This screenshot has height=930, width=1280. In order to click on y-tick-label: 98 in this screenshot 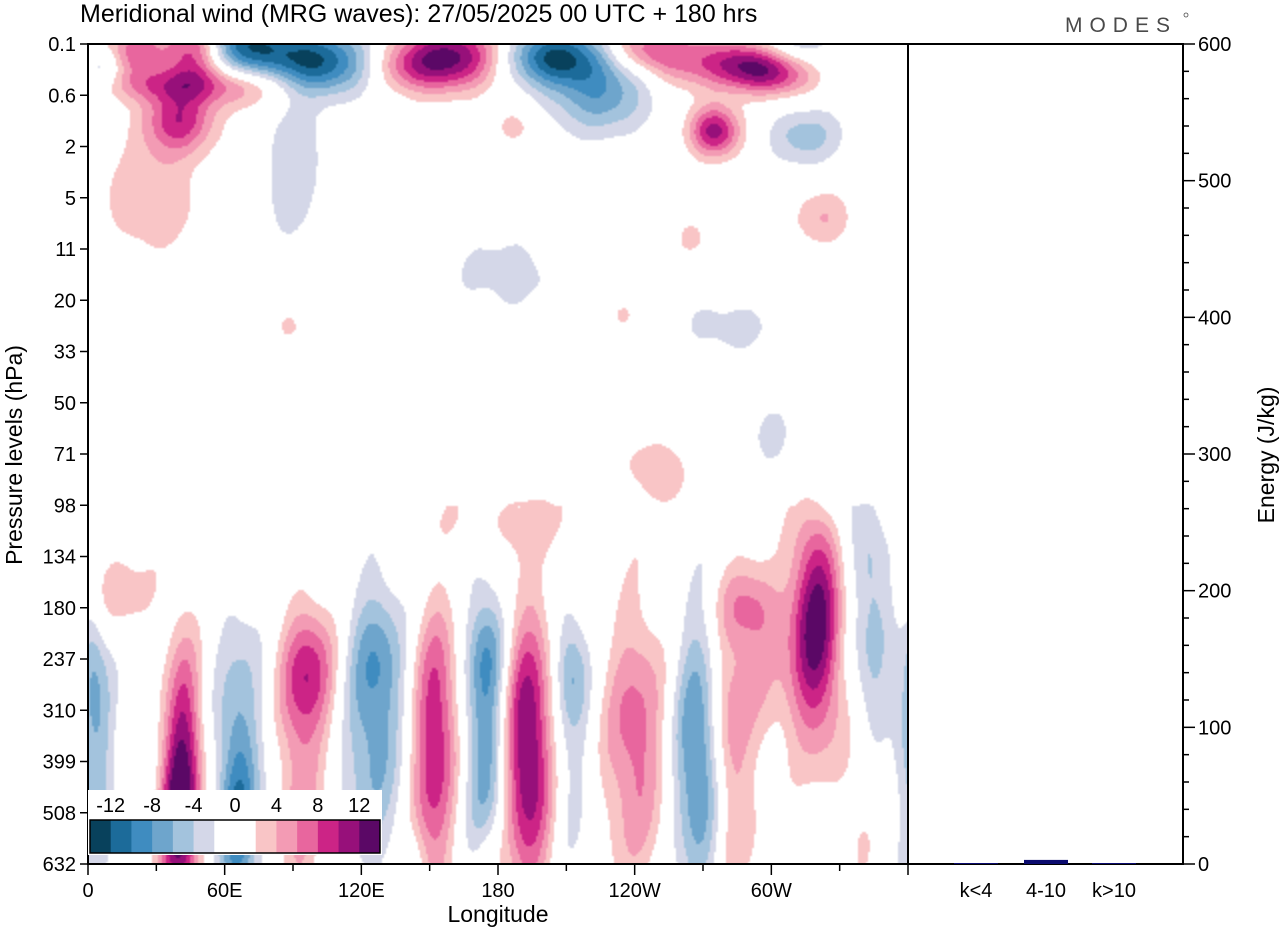, I will do `click(65, 506)`.